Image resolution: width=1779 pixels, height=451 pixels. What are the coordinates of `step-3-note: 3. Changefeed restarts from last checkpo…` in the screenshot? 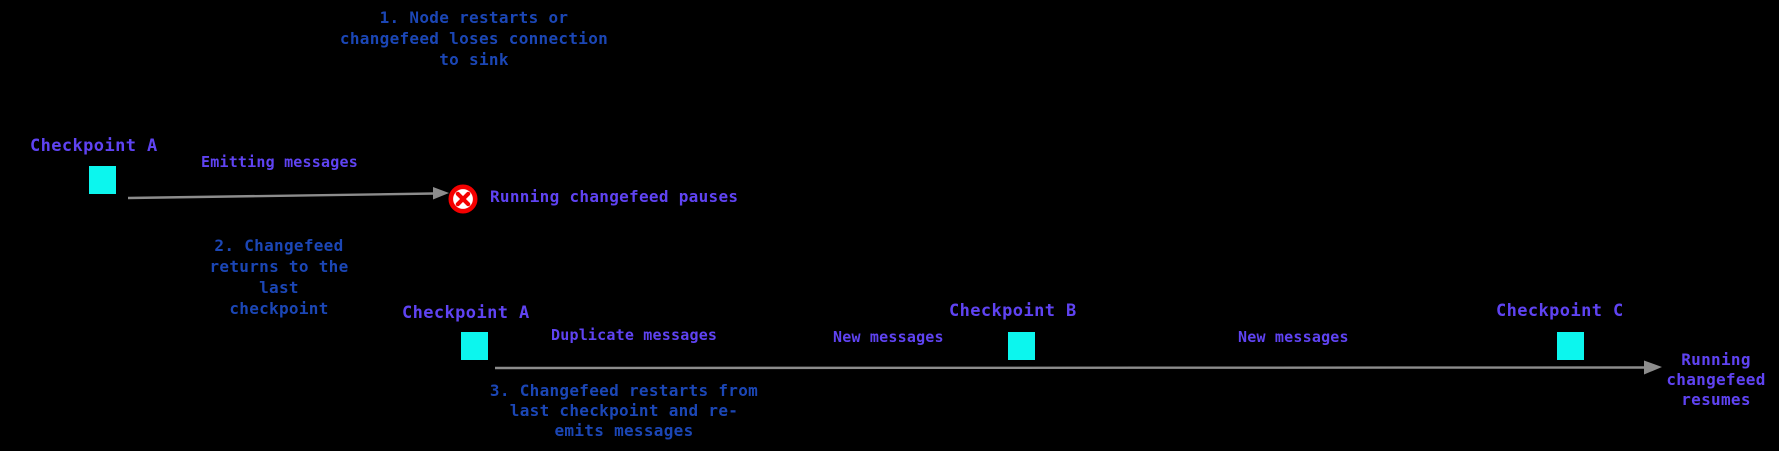 It's located at (624, 410).